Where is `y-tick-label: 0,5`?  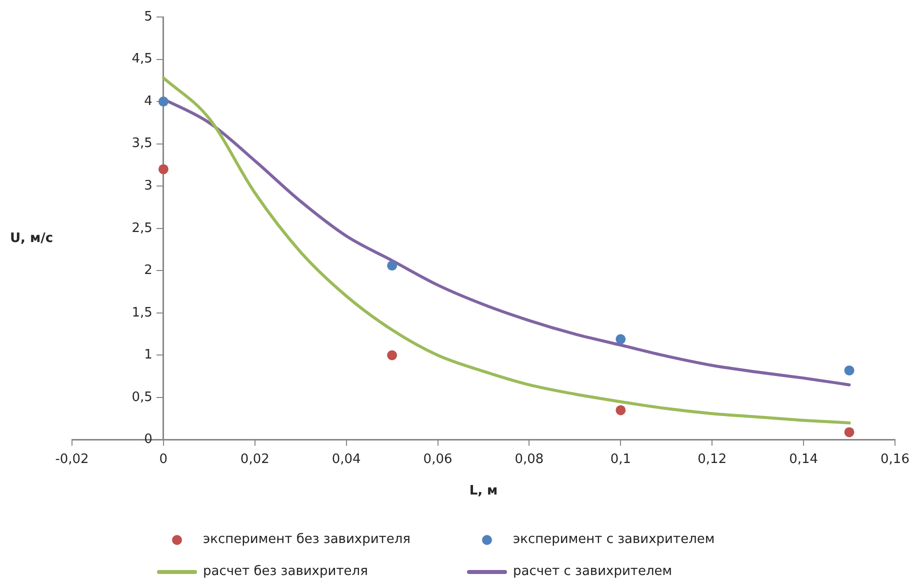 y-tick-label: 0,5 is located at coordinates (142, 397).